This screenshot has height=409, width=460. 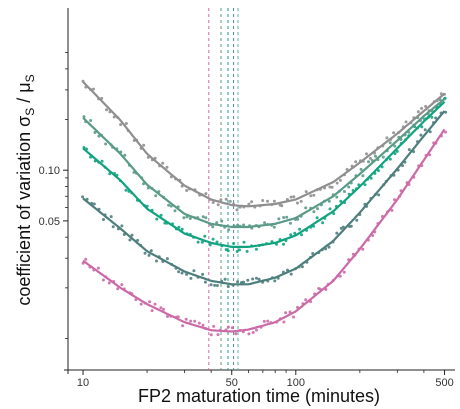 What do you see at coordinates (49, 171) in the screenshot?
I see `y-tick-label: 0.10` at bounding box center [49, 171].